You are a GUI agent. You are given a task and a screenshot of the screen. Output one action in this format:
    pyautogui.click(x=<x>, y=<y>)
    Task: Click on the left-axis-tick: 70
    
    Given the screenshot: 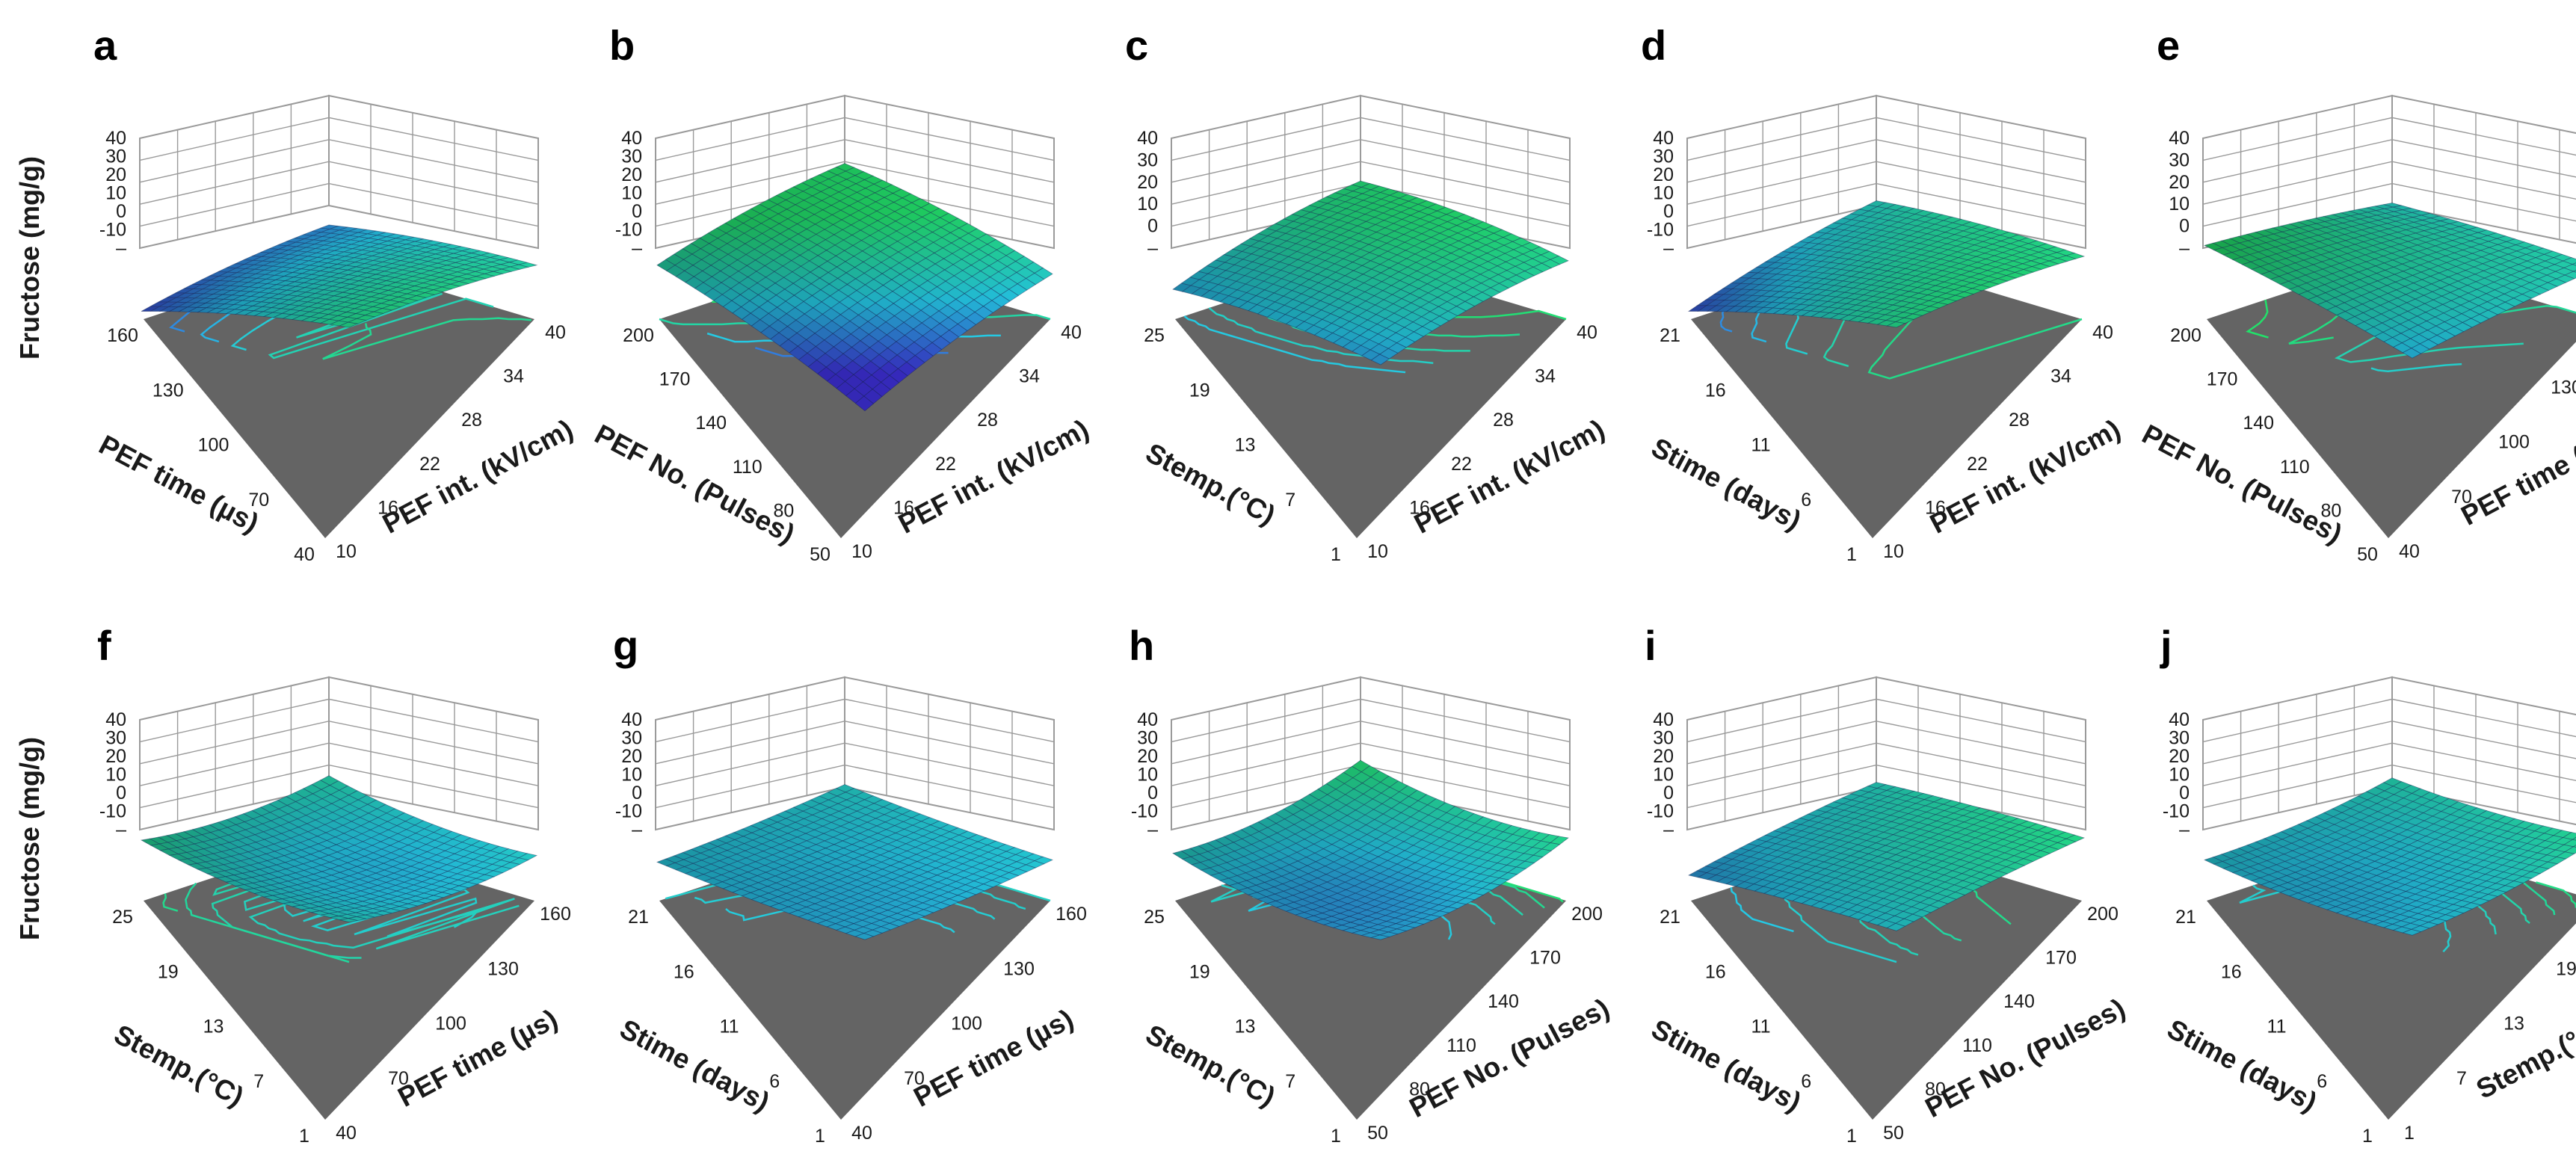 What is the action you would take?
    pyautogui.click(x=258, y=500)
    